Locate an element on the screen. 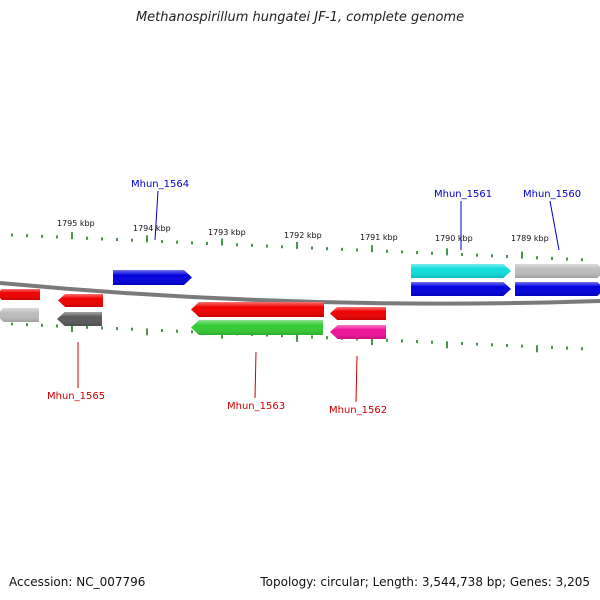 This screenshot has height=600, width=600. gene-label: Mhun_1564 is located at coordinates (160, 184).